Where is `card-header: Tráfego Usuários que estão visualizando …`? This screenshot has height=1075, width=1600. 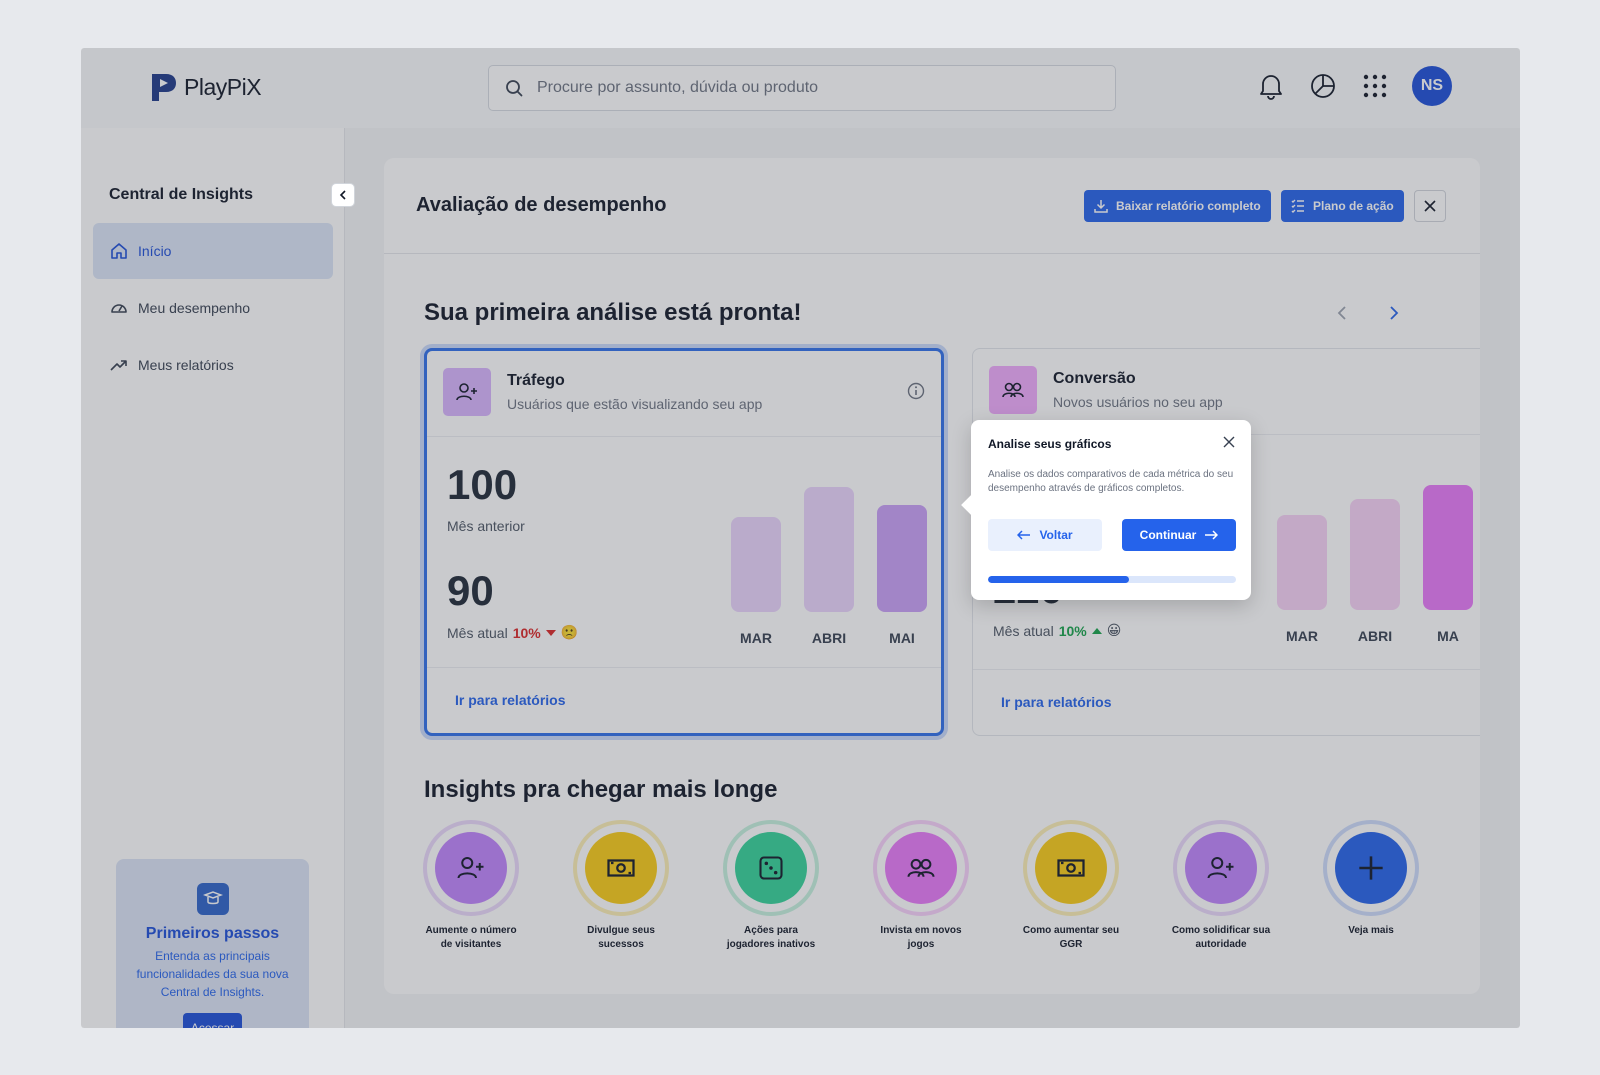
card-header: Tráfego Usuários que estão visualizando … is located at coordinates (684, 394).